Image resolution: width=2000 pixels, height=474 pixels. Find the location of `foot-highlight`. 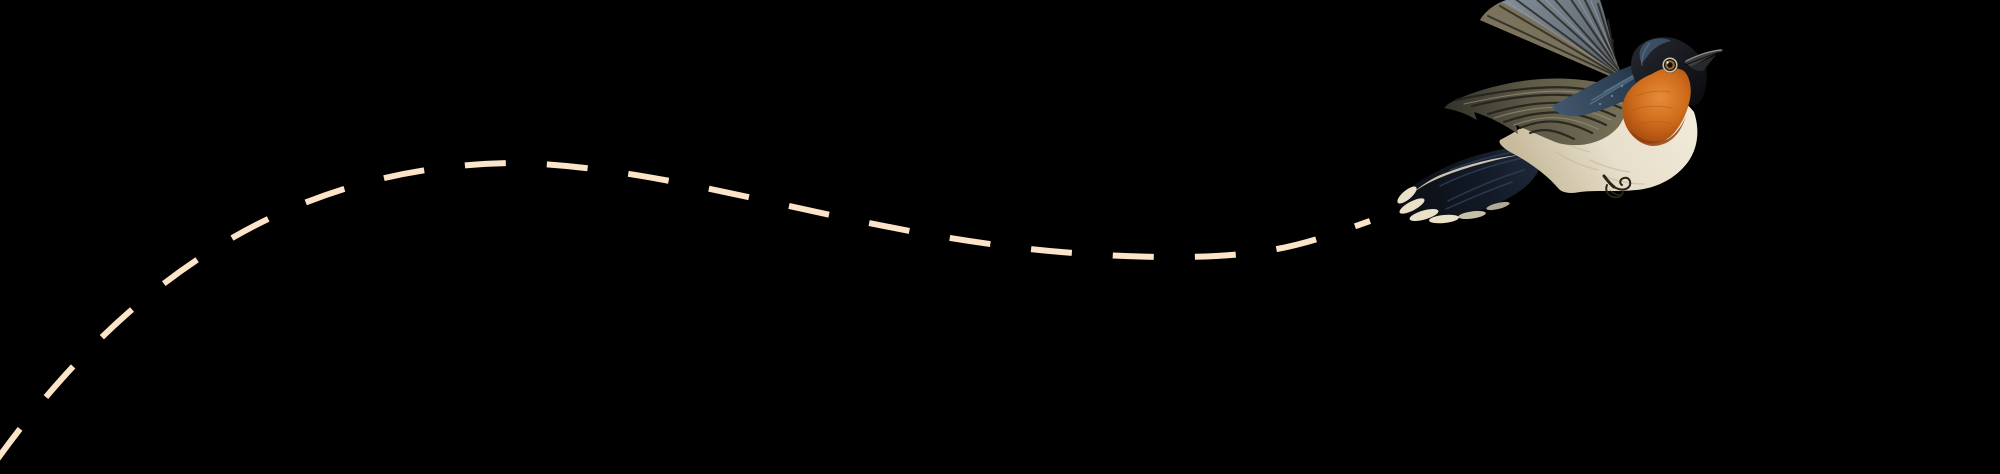

foot-highlight is located at coordinates (1615, 192).